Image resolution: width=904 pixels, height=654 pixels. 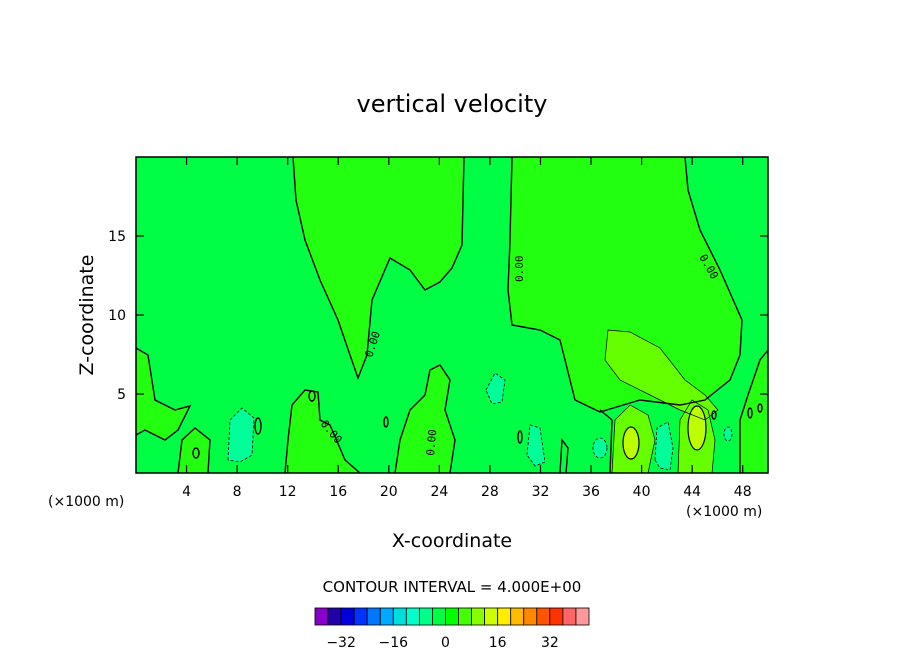 I want to click on x-tick-label: 24, so click(x=439, y=492).